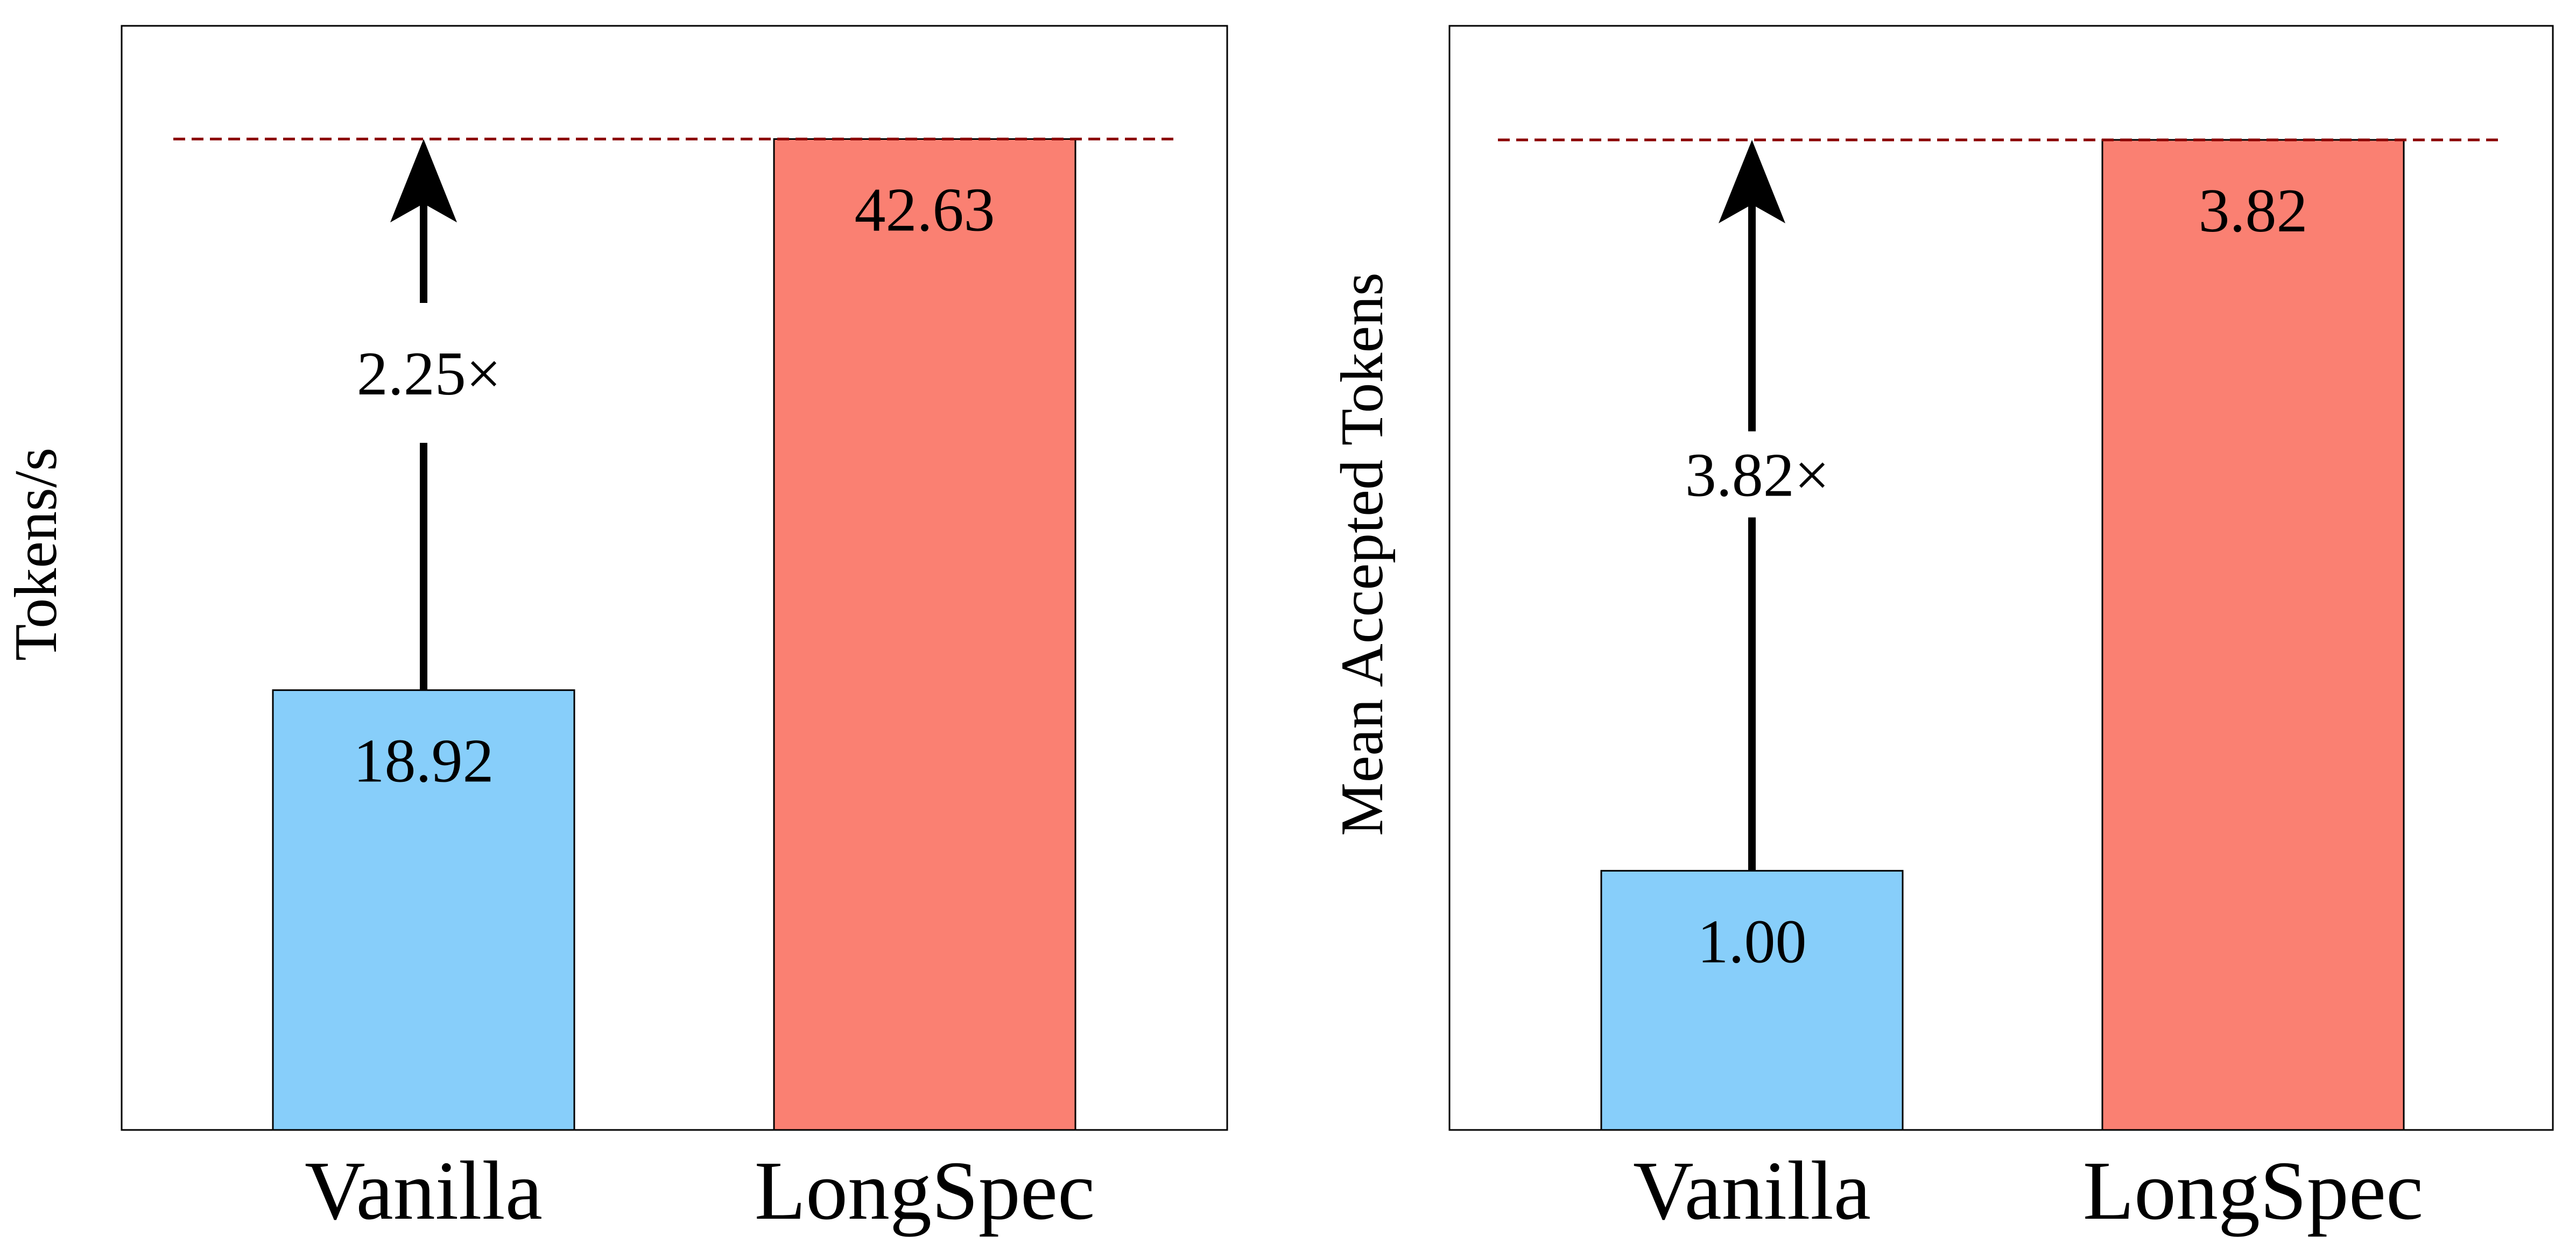 The image size is (2576, 1258). Describe the element at coordinates (429, 374) in the screenshot. I see `speedup-label: 2.25×` at that location.